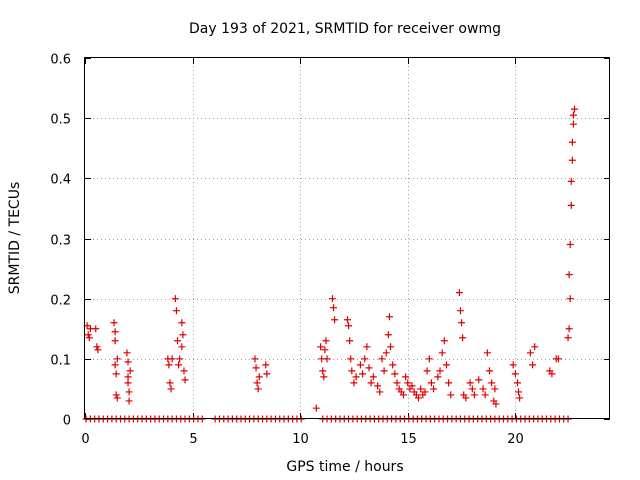  What do you see at coordinates (60, 301) in the screenshot?
I see `y-tick-label: 0.2` at bounding box center [60, 301].